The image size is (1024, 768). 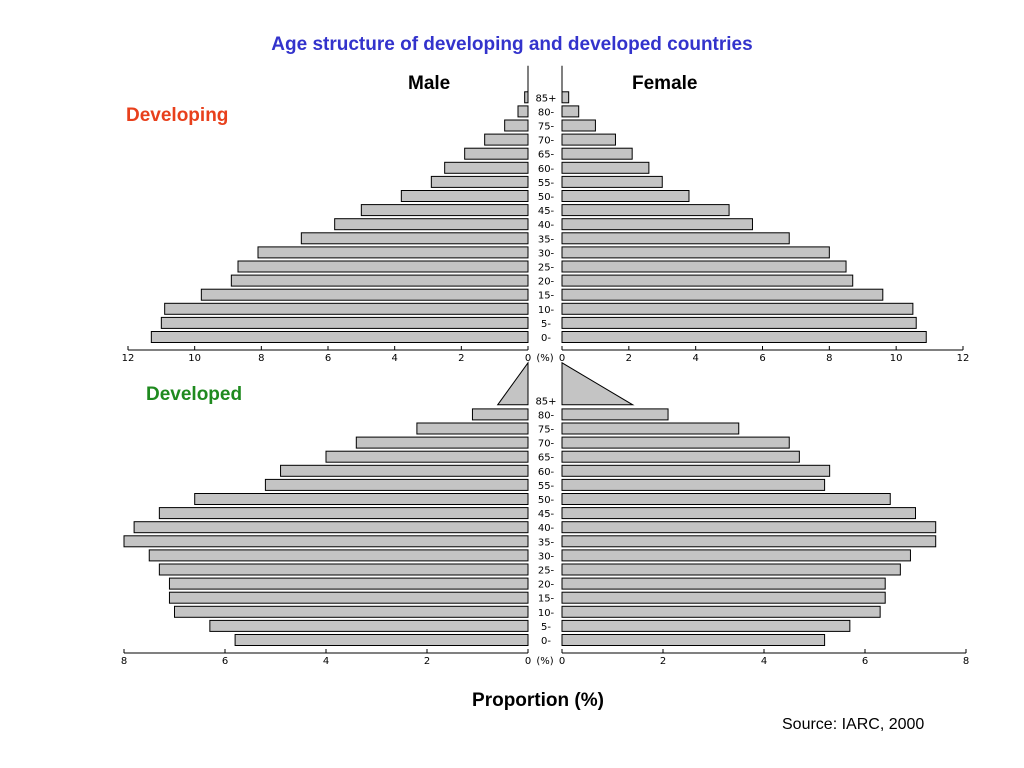 What do you see at coordinates (731, 569) in the screenshot?
I see `developed-female-bar-25-` at bounding box center [731, 569].